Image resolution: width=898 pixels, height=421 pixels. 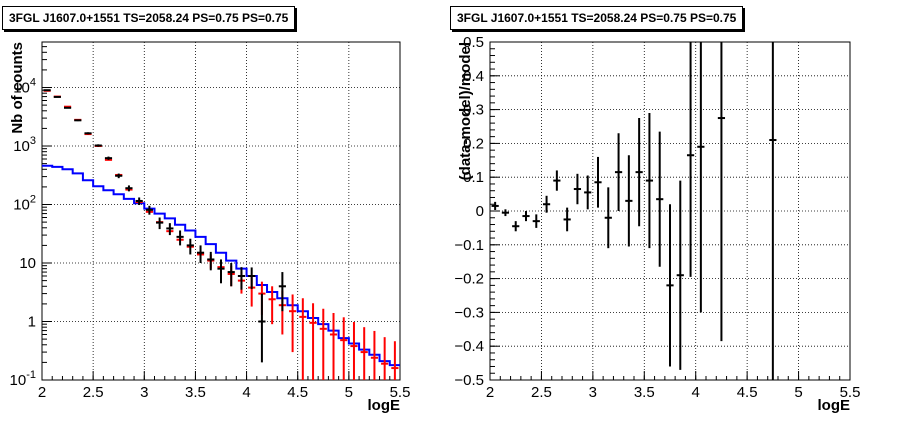 What do you see at coordinates (27, 263) in the screenshot?
I see `y-tick-label: 10` at bounding box center [27, 263].